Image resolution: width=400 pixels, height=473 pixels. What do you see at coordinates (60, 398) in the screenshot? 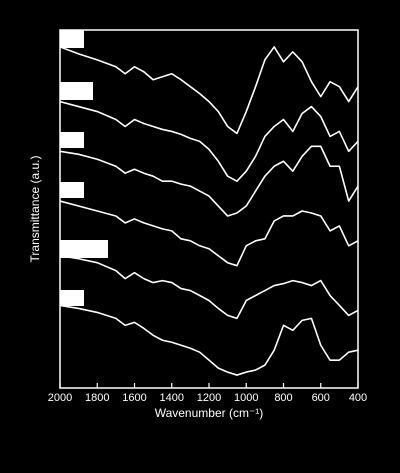
I see `x-tick-label: 2000` at bounding box center [60, 398].